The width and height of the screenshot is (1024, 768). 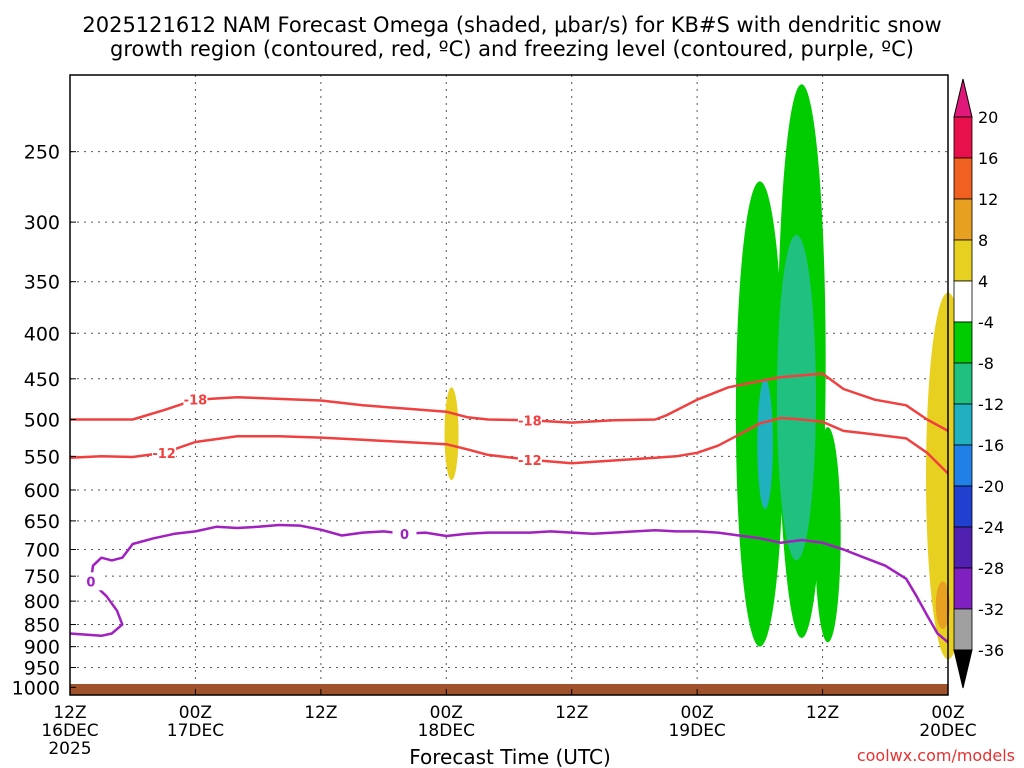 What do you see at coordinates (696, 731) in the screenshot?
I see `x-tick-label: 19DEC` at bounding box center [696, 731].